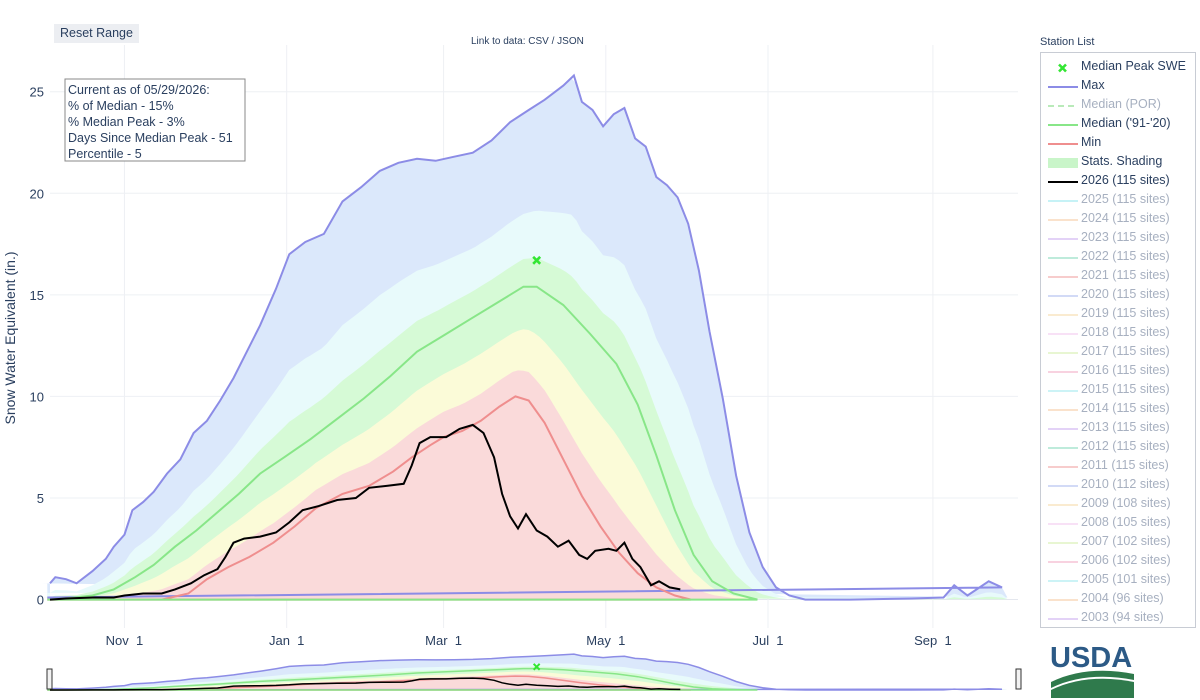  I want to click on legend-item: 2006 (102 sites), so click(1118, 561).